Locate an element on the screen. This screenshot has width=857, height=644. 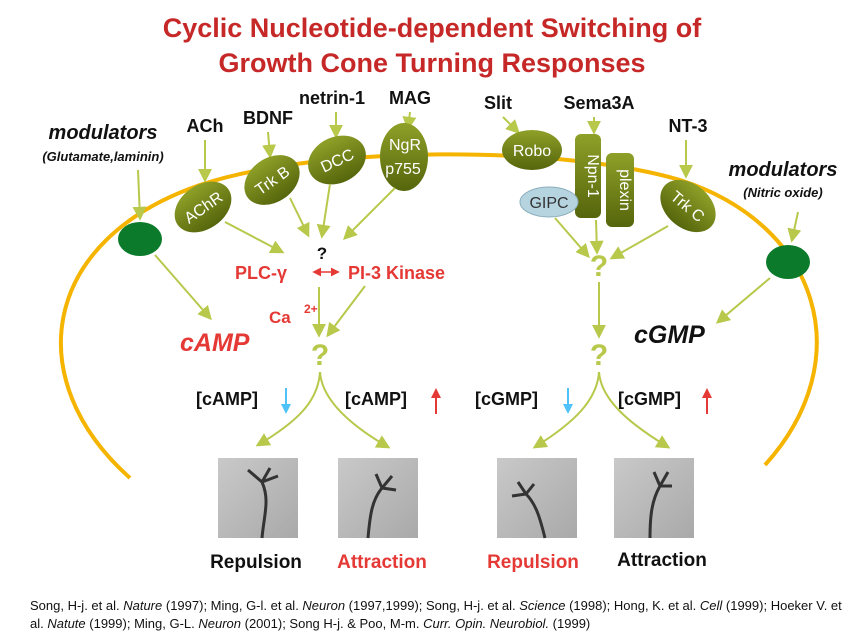
micrograph-cgmp-attraction is located at coordinates (654, 498).